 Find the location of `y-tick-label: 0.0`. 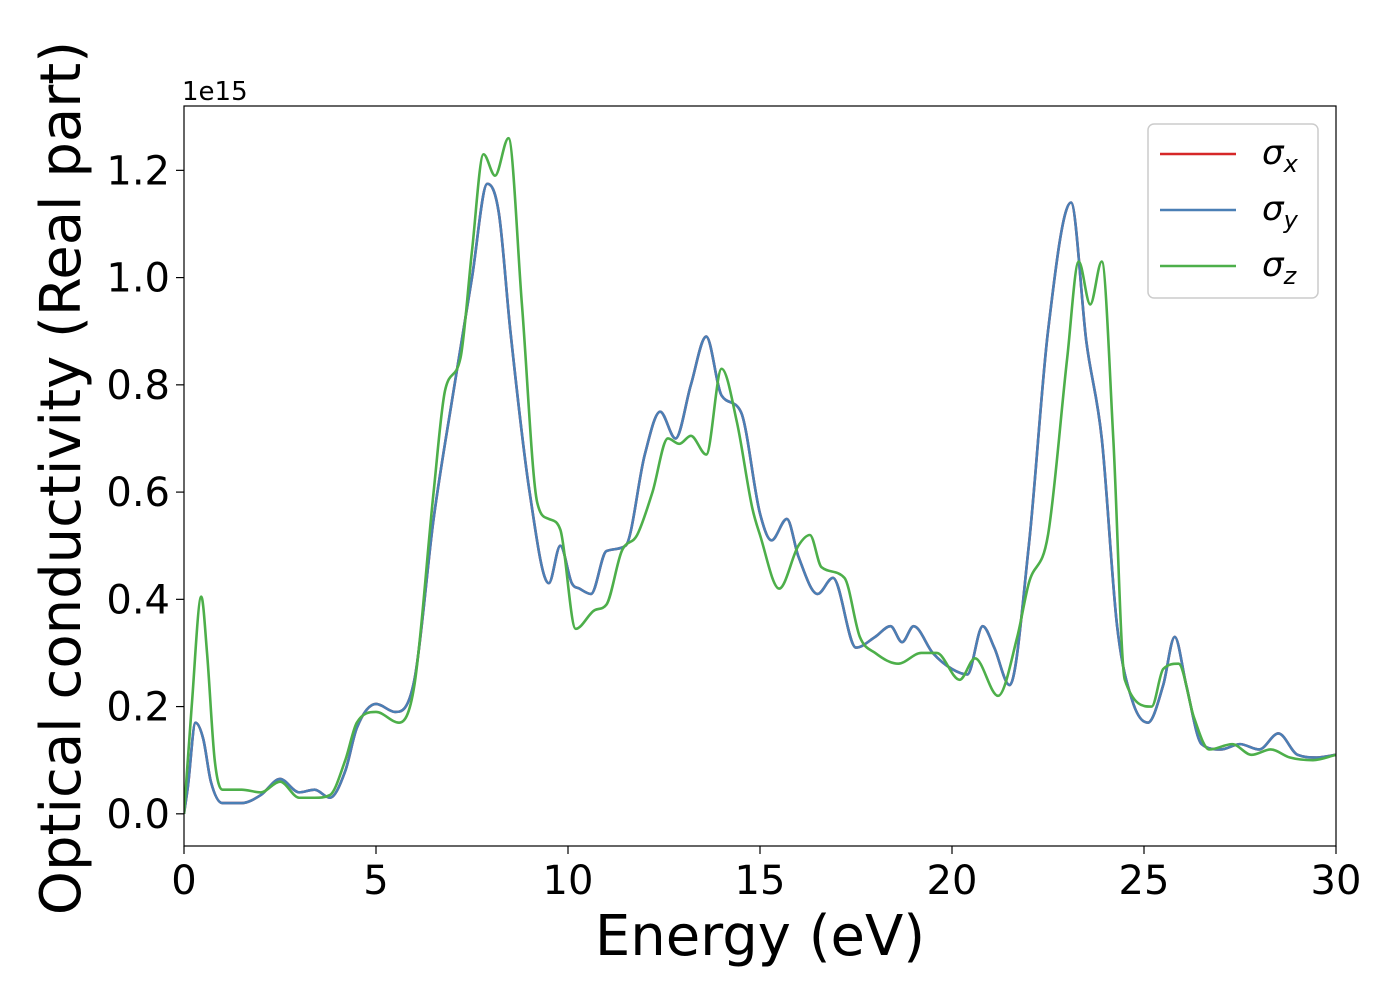

y-tick-label: 0.0 is located at coordinates (138, 815).